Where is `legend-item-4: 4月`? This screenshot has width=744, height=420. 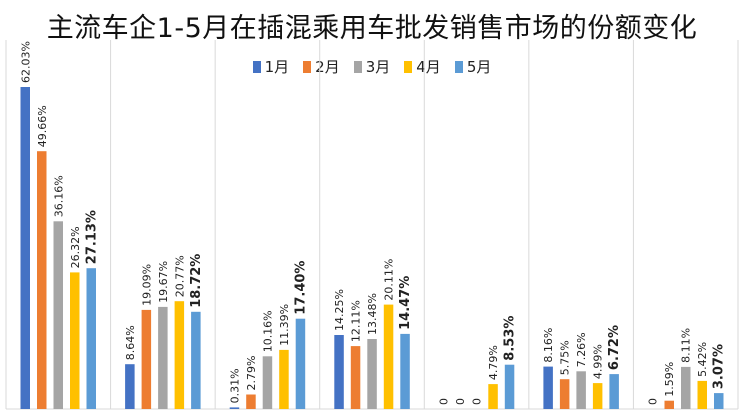 legend-item-4: 4月 is located at coordinates (422, 66).